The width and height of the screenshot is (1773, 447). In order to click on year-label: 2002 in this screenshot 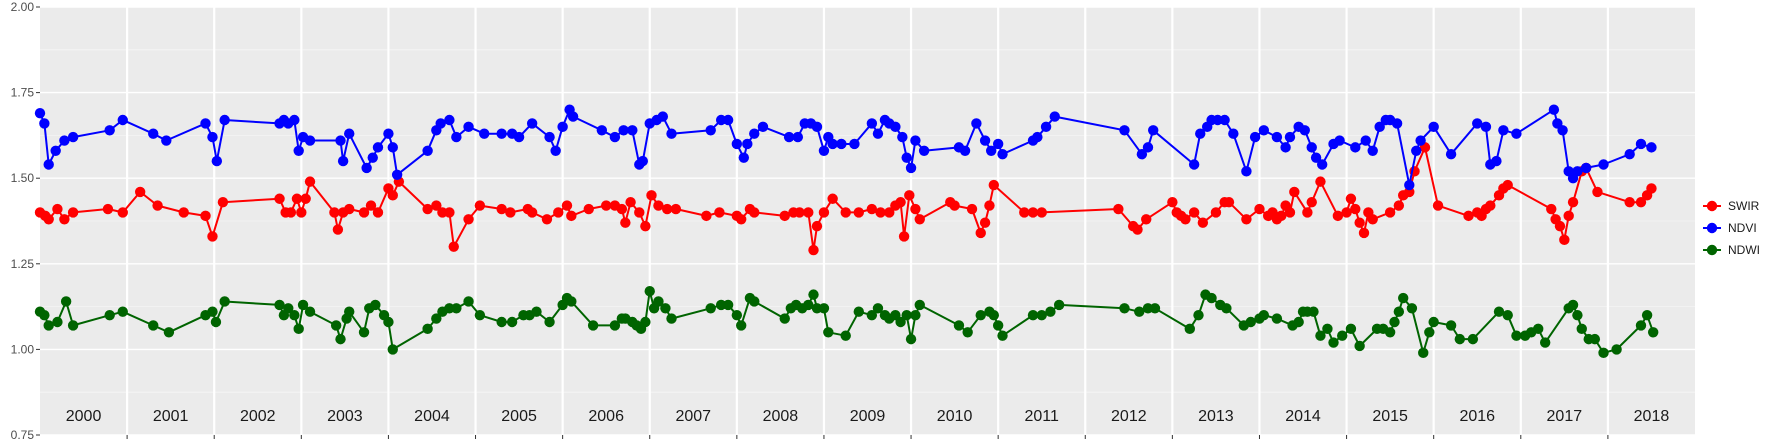, I will do `click(258, 416)`.